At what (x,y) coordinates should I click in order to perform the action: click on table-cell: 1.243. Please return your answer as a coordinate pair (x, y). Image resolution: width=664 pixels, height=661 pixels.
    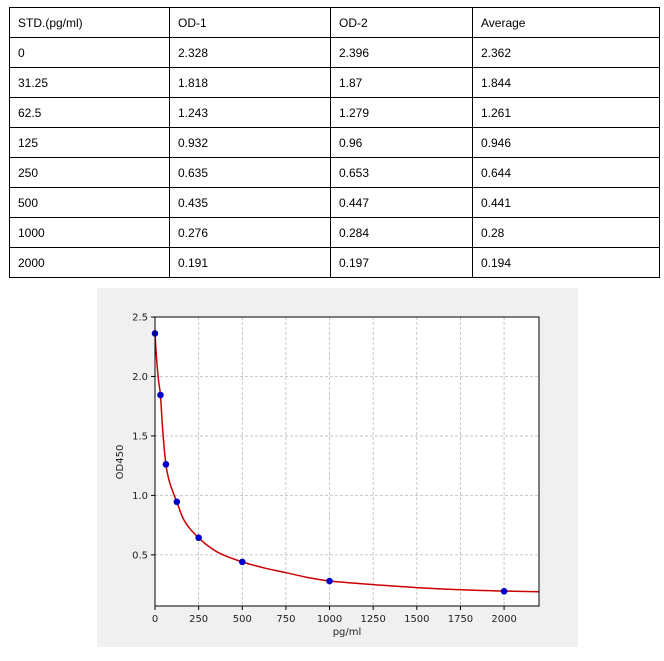
    Looking at the image, I should click on (250, 112).